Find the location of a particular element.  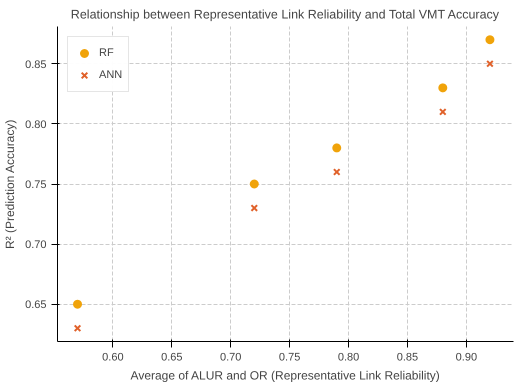

x-tick-label: 0.70 is located at coordinates (231, 358).